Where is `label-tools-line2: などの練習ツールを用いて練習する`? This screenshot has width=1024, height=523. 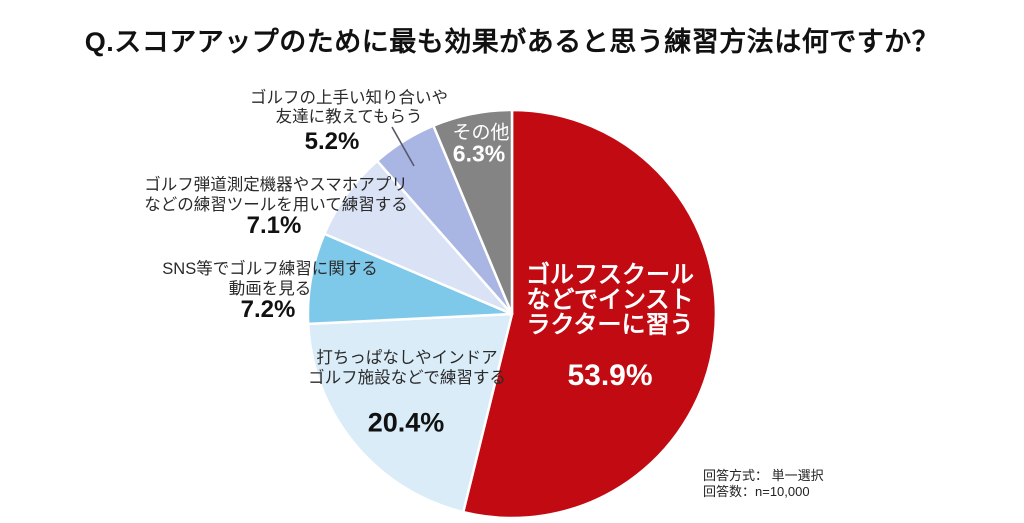 label-tools-line2: などの練習ツールを用いて練習する is located at coordinates (276, 205).